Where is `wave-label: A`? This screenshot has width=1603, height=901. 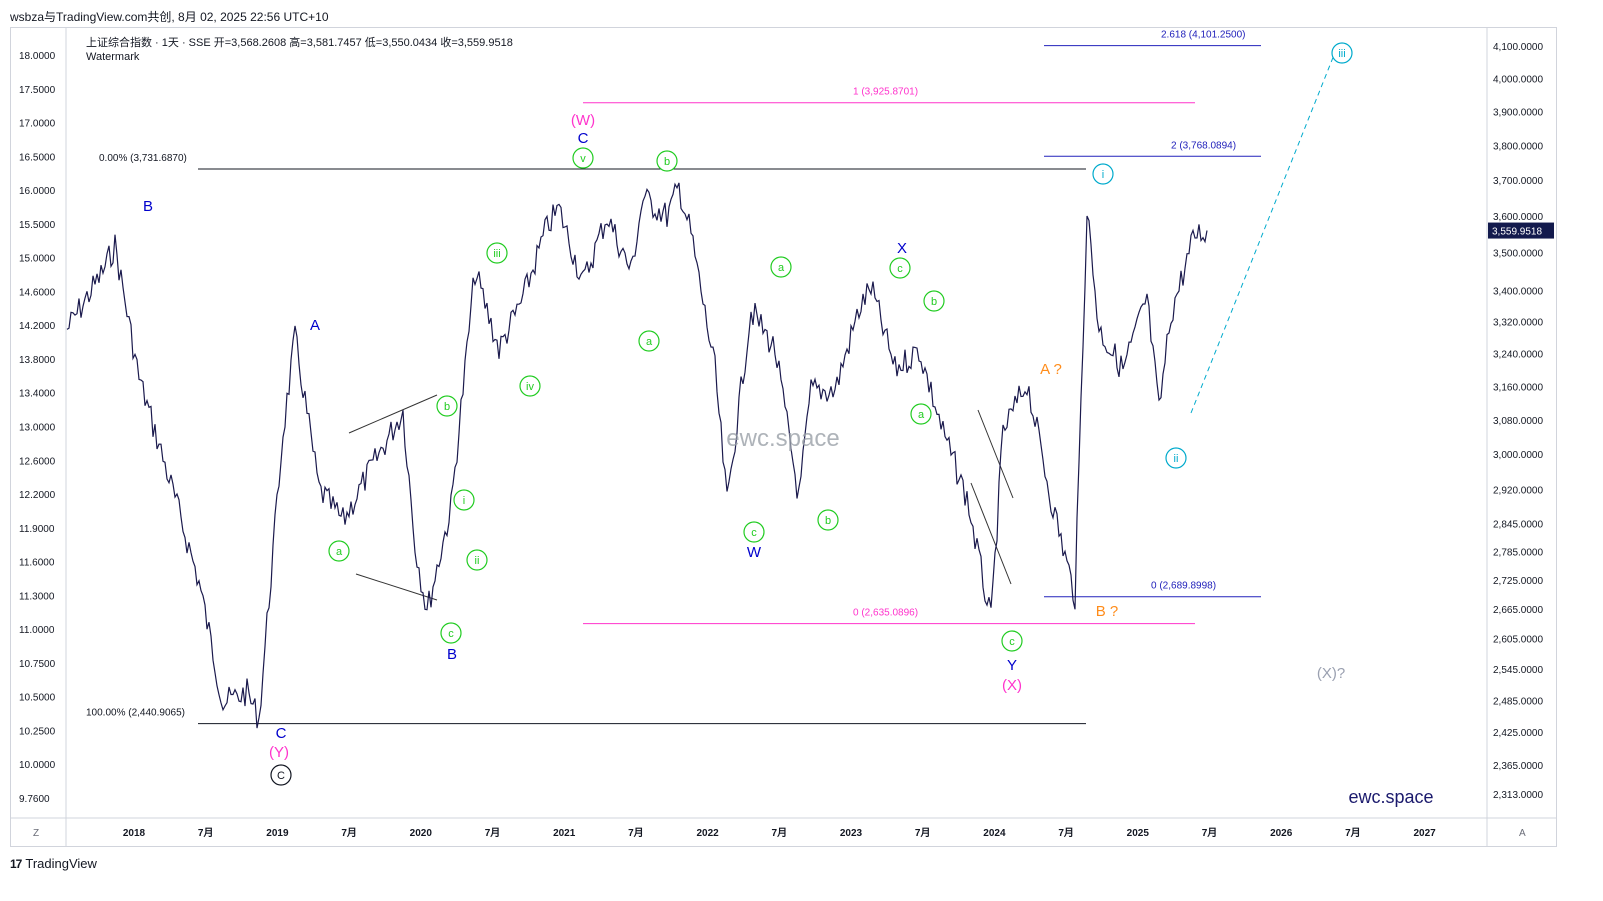
wave-label: A is located at coordinates (315, 325).